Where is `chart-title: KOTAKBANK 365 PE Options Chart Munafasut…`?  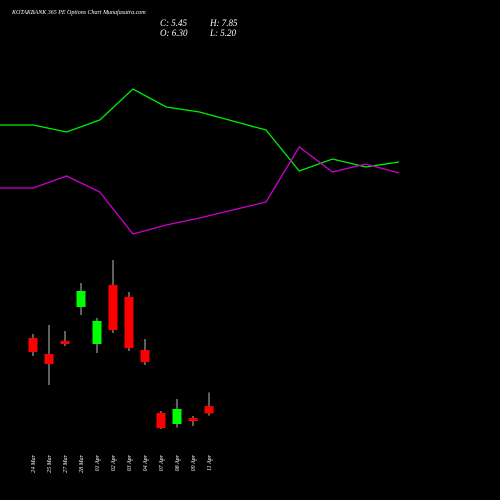 chart-title: KOTAKBANK 365 PE Options Chart Munafasut… is located at coordinates (78, 12).